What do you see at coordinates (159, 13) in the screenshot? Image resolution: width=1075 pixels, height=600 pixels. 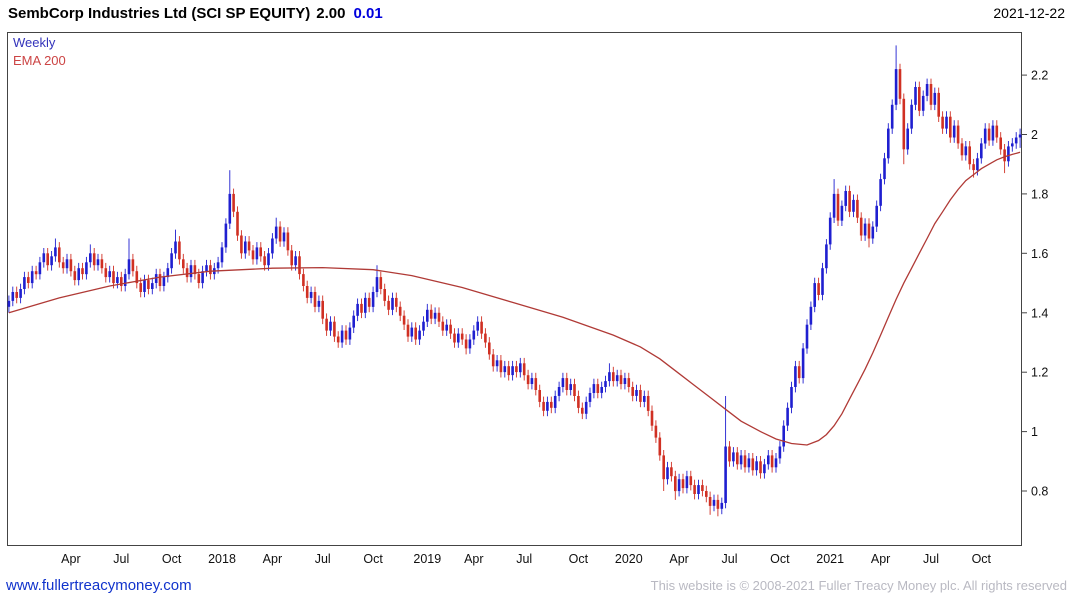 I see `instrument-title: SembCorp Industries Ltd (SCI SP EQUITY)` at bounding box center [159, 13].